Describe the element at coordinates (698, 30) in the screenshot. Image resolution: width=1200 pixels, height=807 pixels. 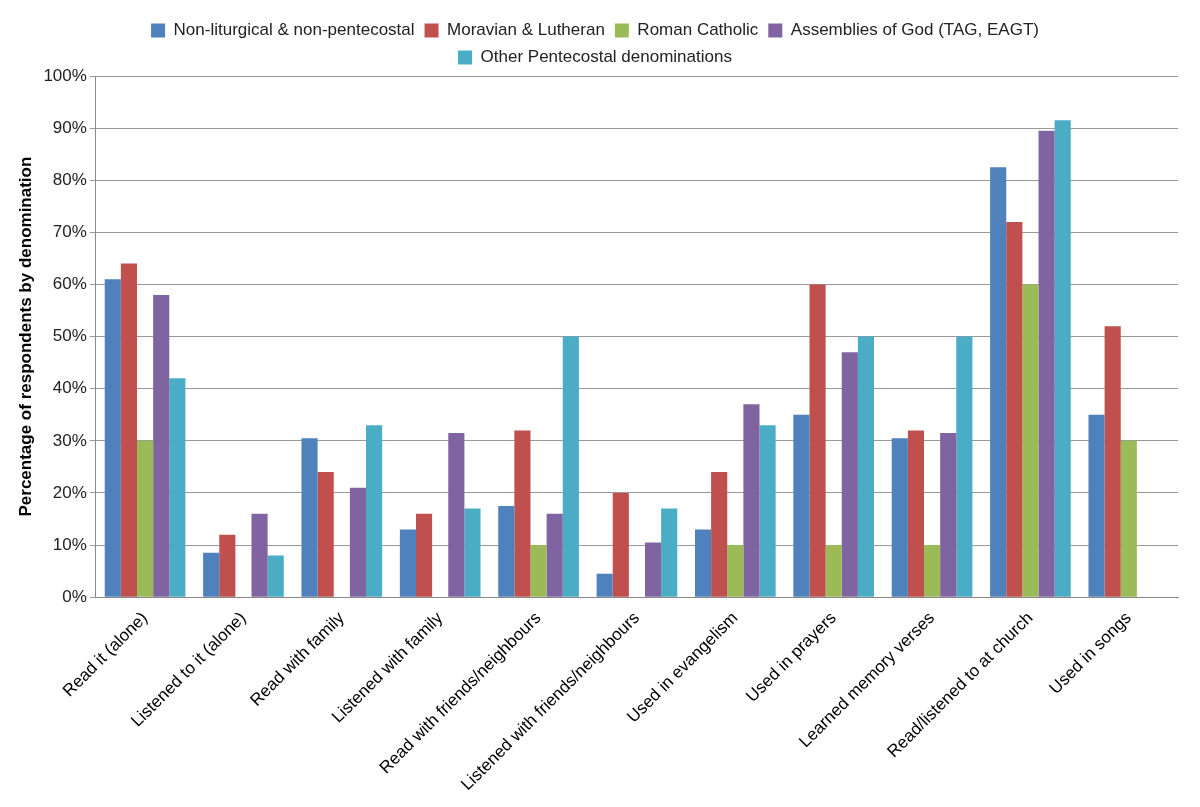
I see `legend-label: Roman Catholic` at that location.